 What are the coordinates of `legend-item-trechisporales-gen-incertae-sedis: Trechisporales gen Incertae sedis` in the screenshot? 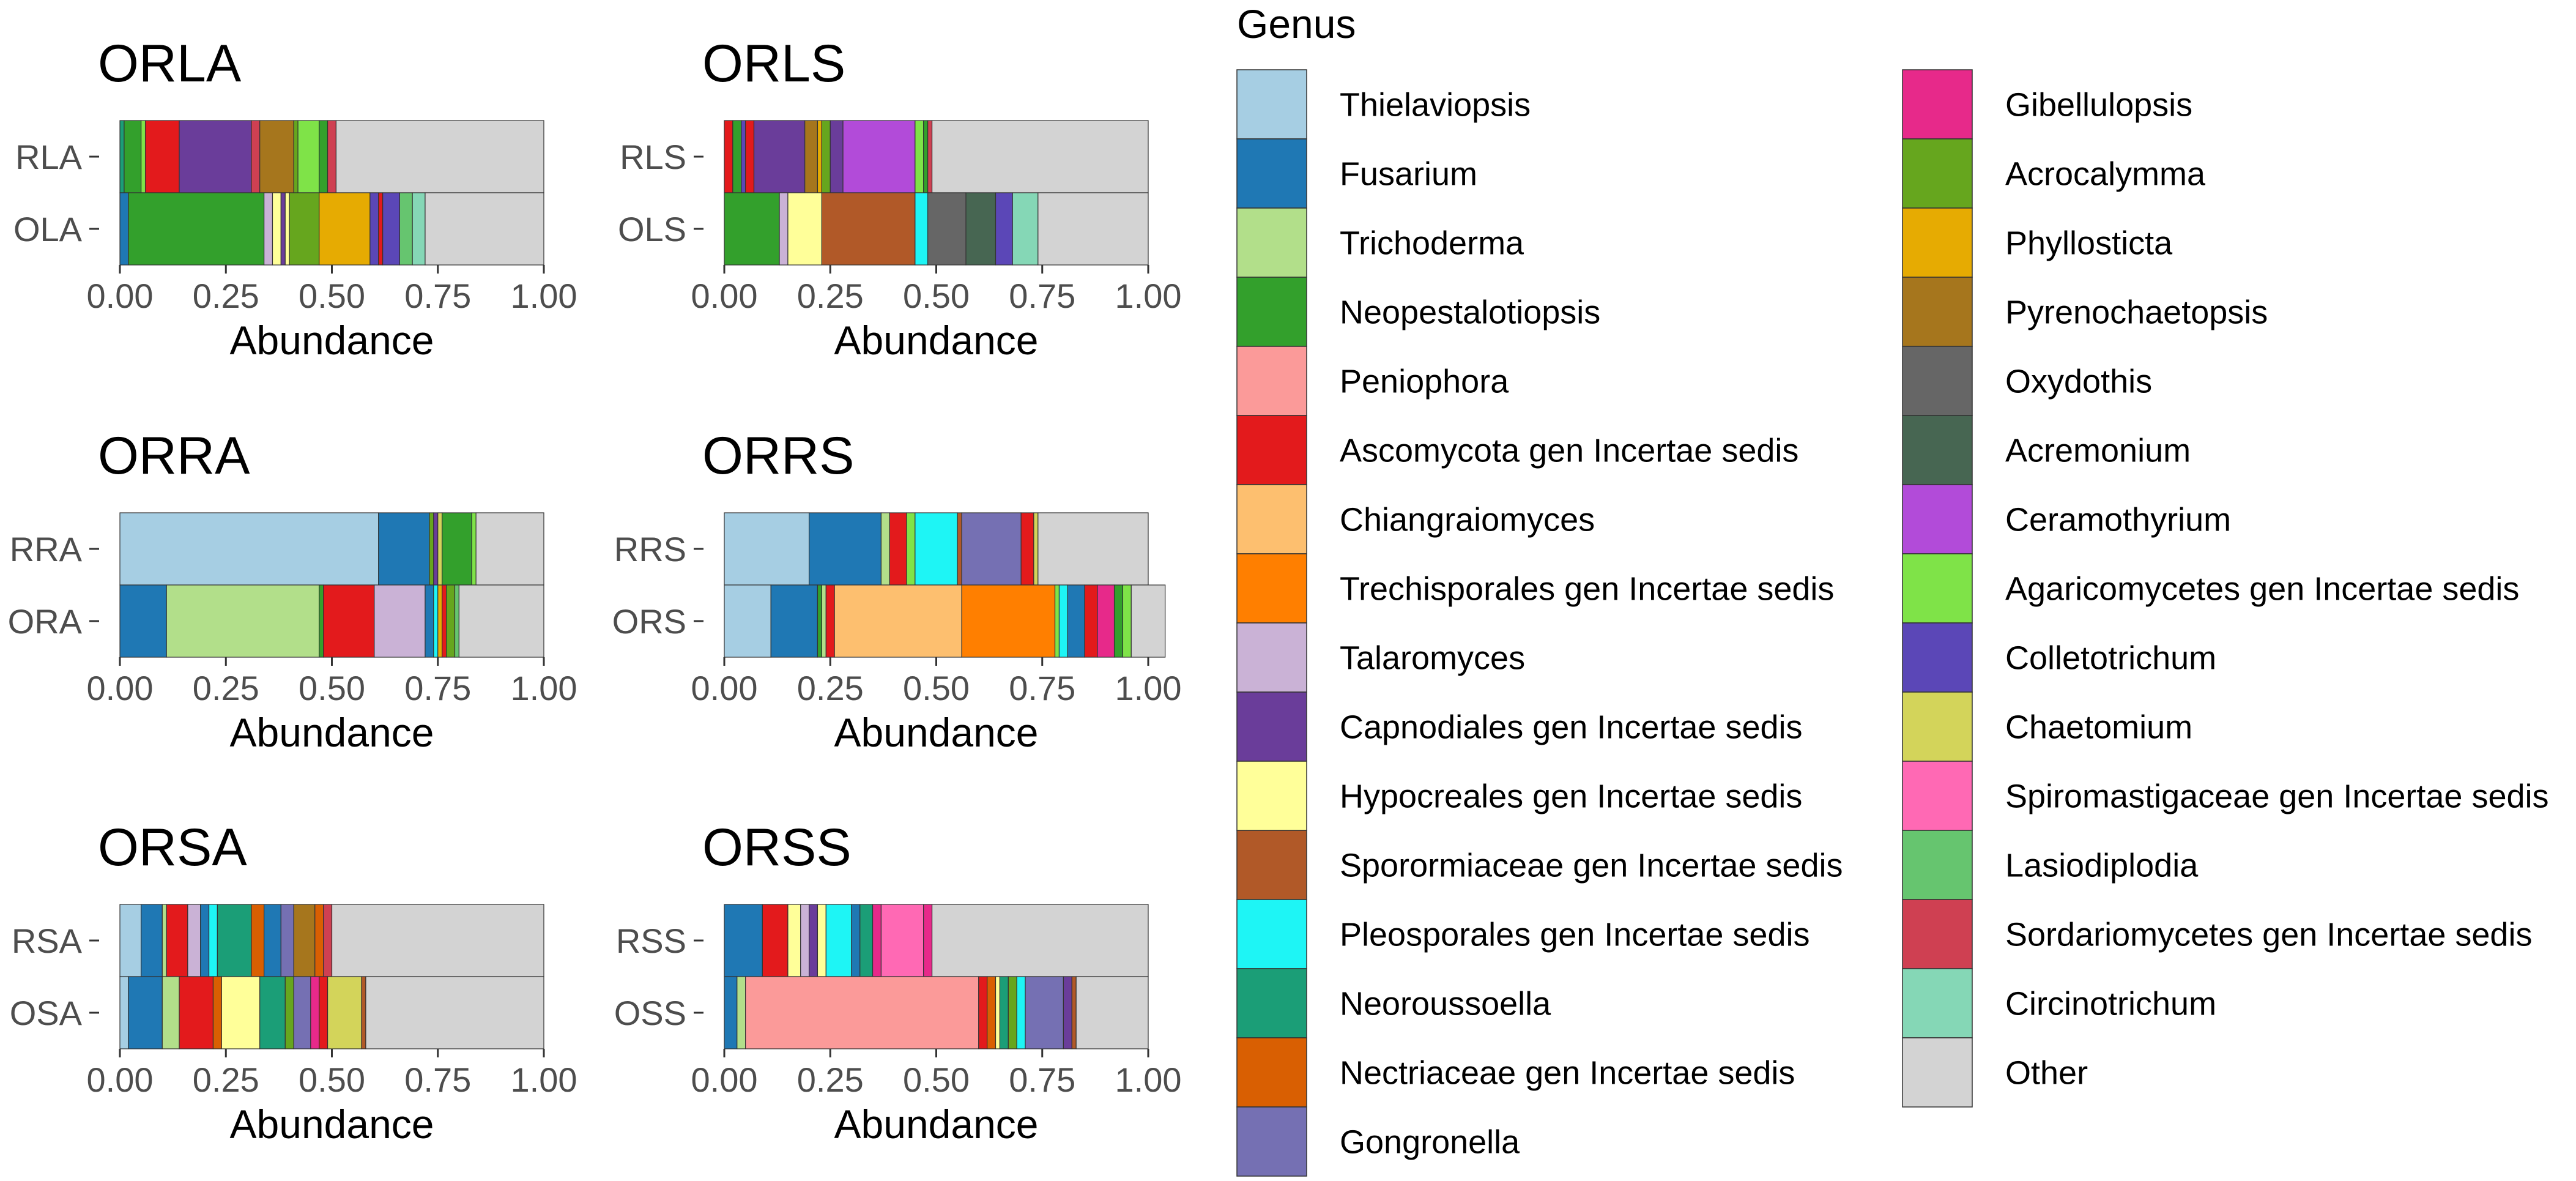 It's located at (1535, 588).